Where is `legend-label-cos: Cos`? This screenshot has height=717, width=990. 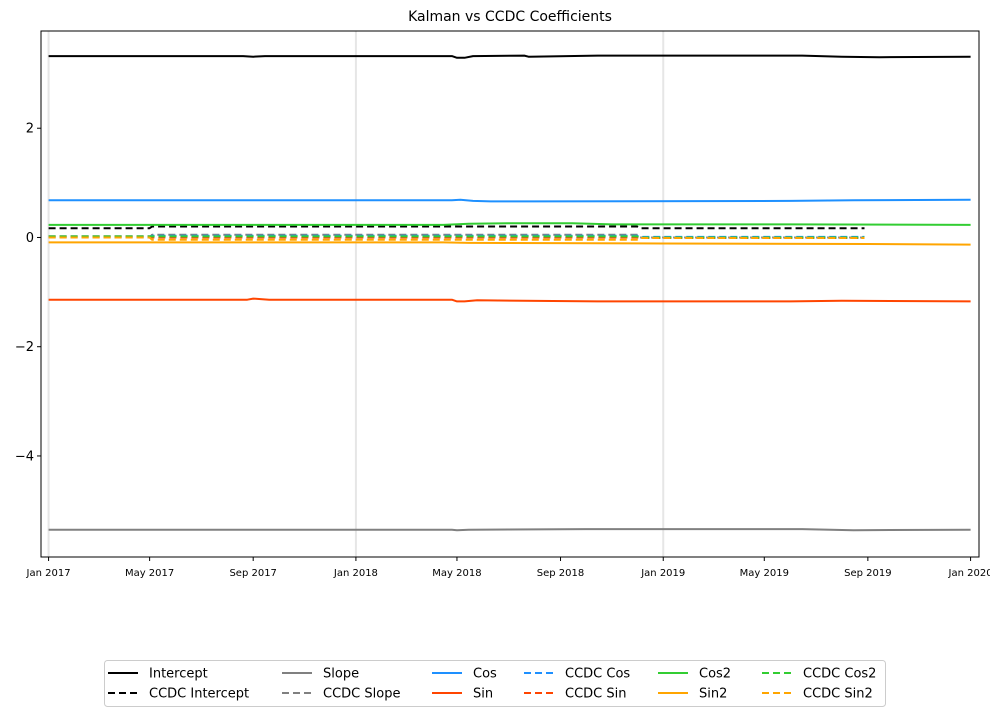
legend-label-cos: Cos is located at coordinates (485, 674).